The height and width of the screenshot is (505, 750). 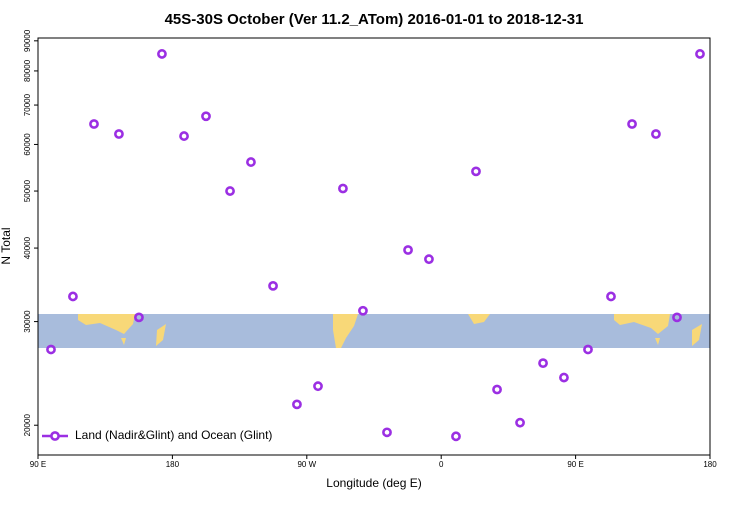 What do you see at coordinates (27, 247) in the screenshot?
I see `y-tick-label: 40000` at bounding box center [27, 247].